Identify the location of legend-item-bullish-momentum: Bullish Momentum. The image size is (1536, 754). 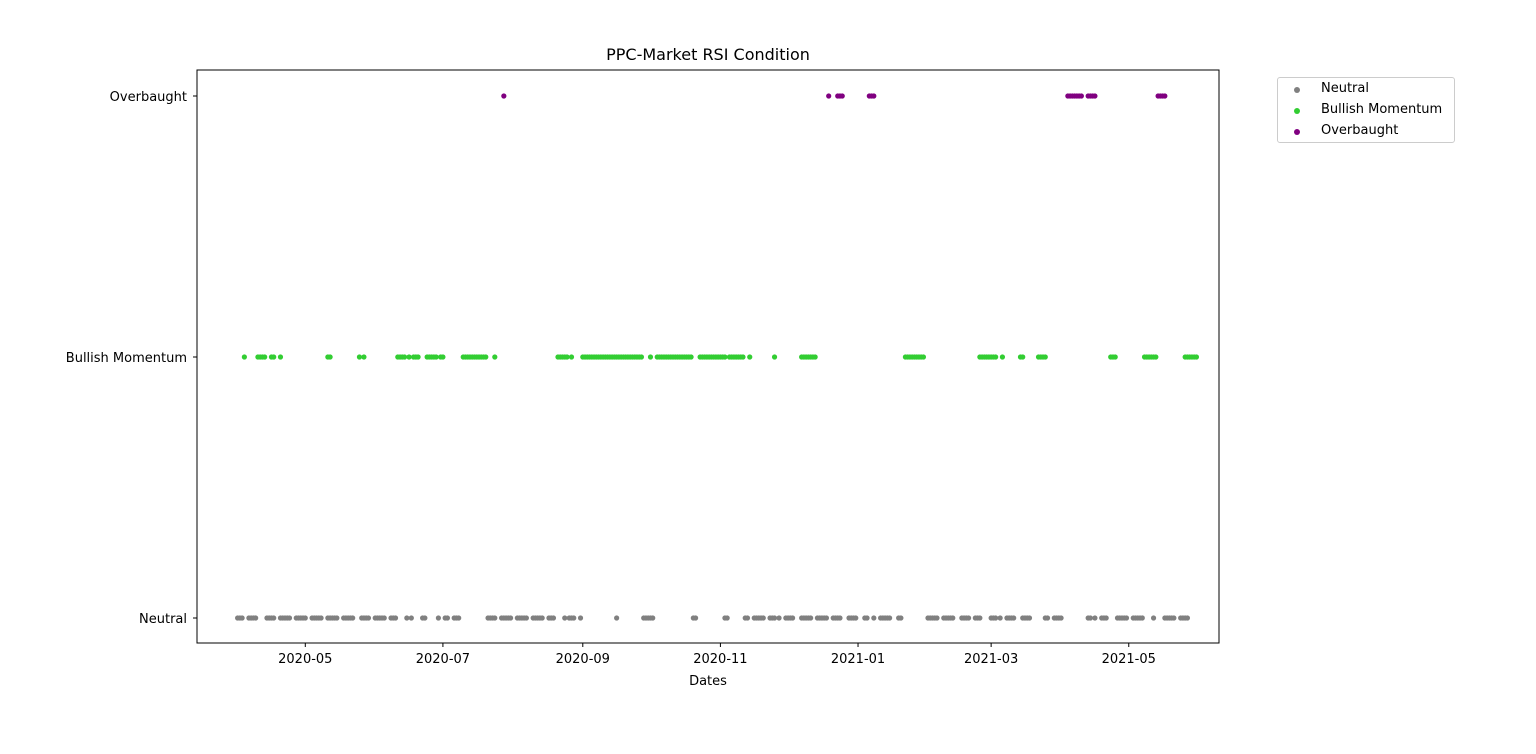
(1366, 111).